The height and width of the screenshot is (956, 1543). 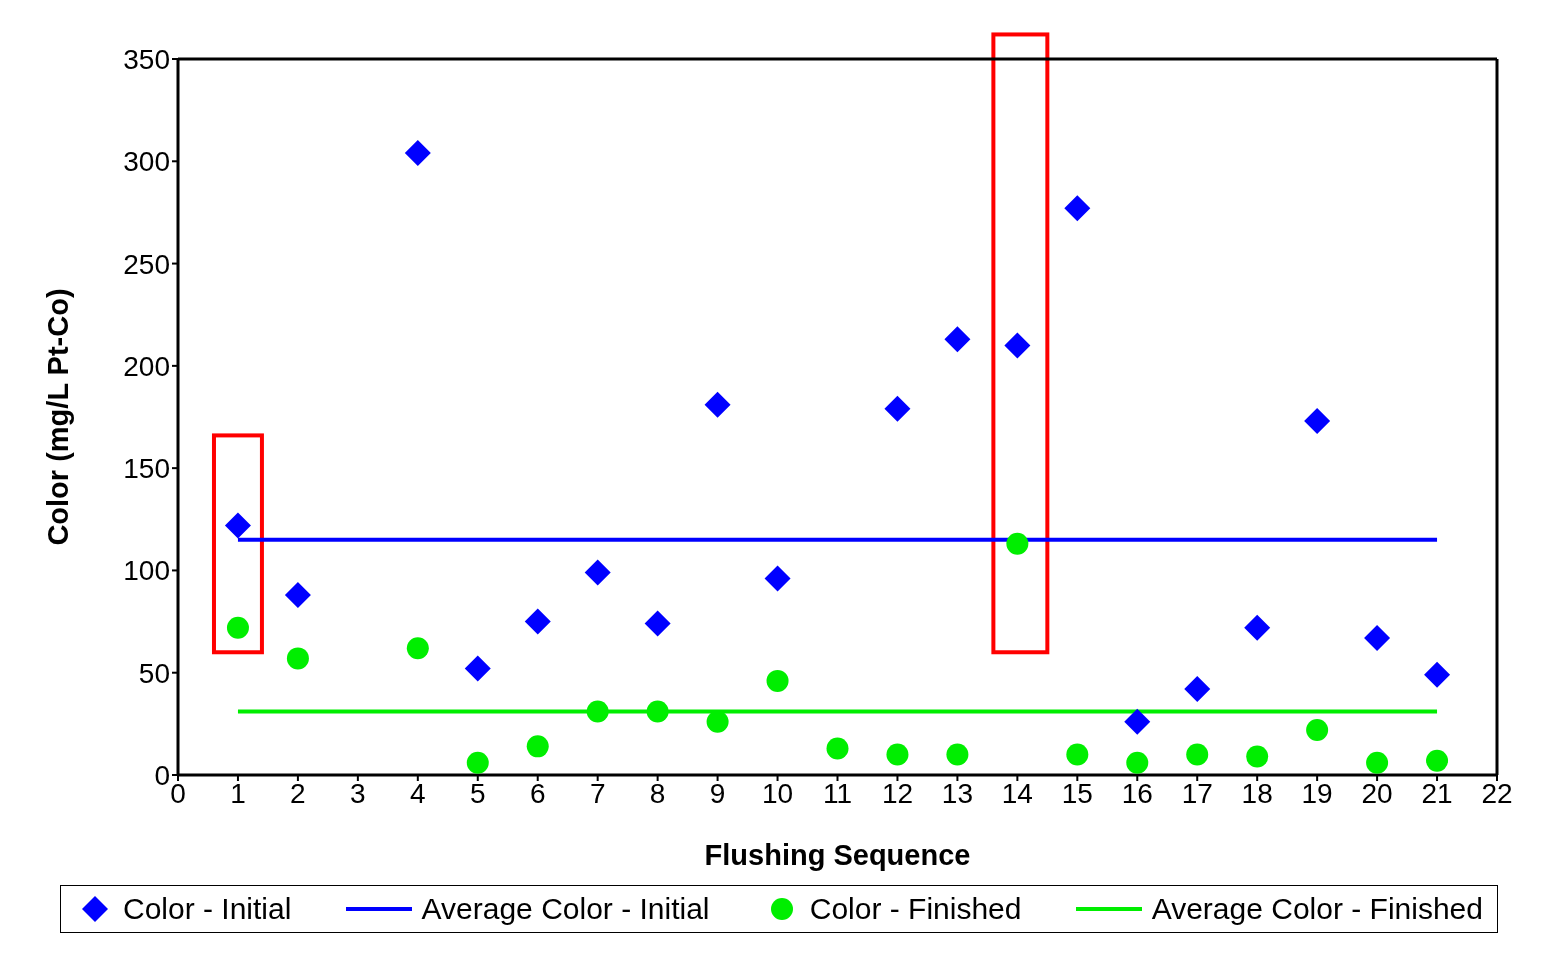 I want to click on x-axis-title: Flushing Sequence, so click(x=837, y=855).